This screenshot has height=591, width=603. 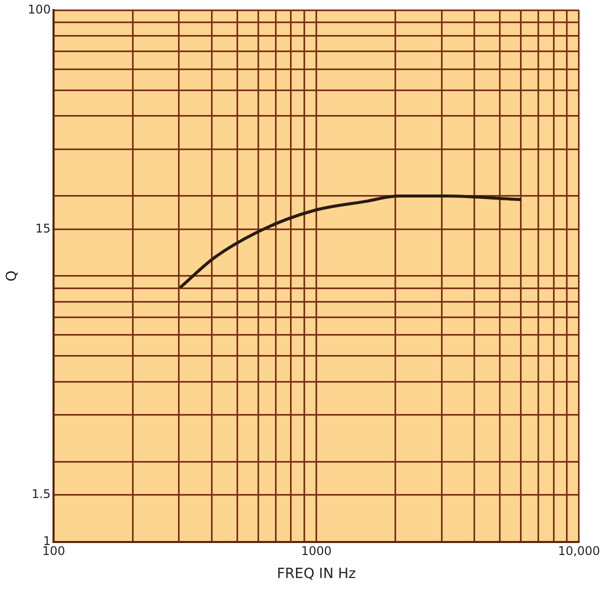 I want to click on x-tick-label: 1000, so click(x=316, y=551).